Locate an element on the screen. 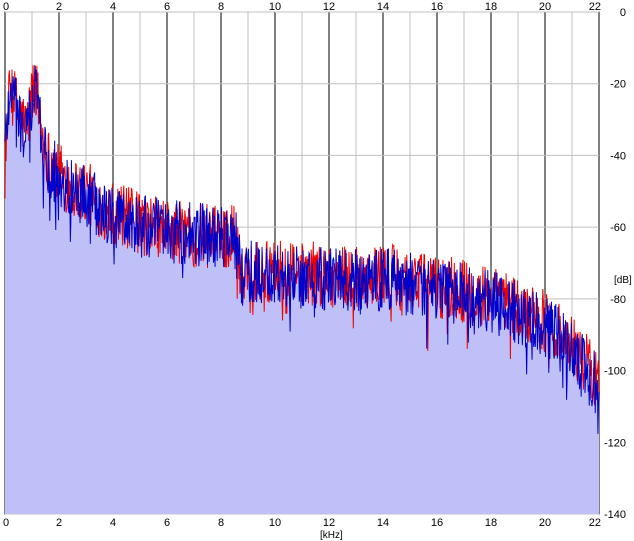 The image size is (634, 541). x-tick-labels-top: 0 2 4 6 8 10 12 14 16 18 20 22 is located at coordinates (302, 7).